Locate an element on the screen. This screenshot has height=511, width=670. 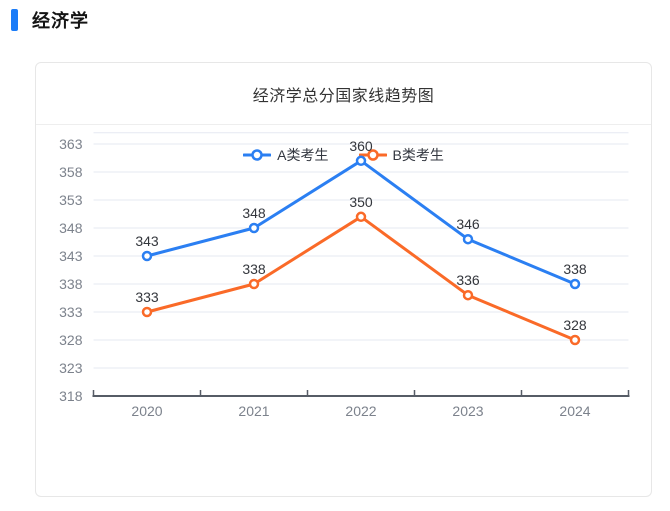
legend-item-B类考生: B类考生 is located at coordinates (401, 155).